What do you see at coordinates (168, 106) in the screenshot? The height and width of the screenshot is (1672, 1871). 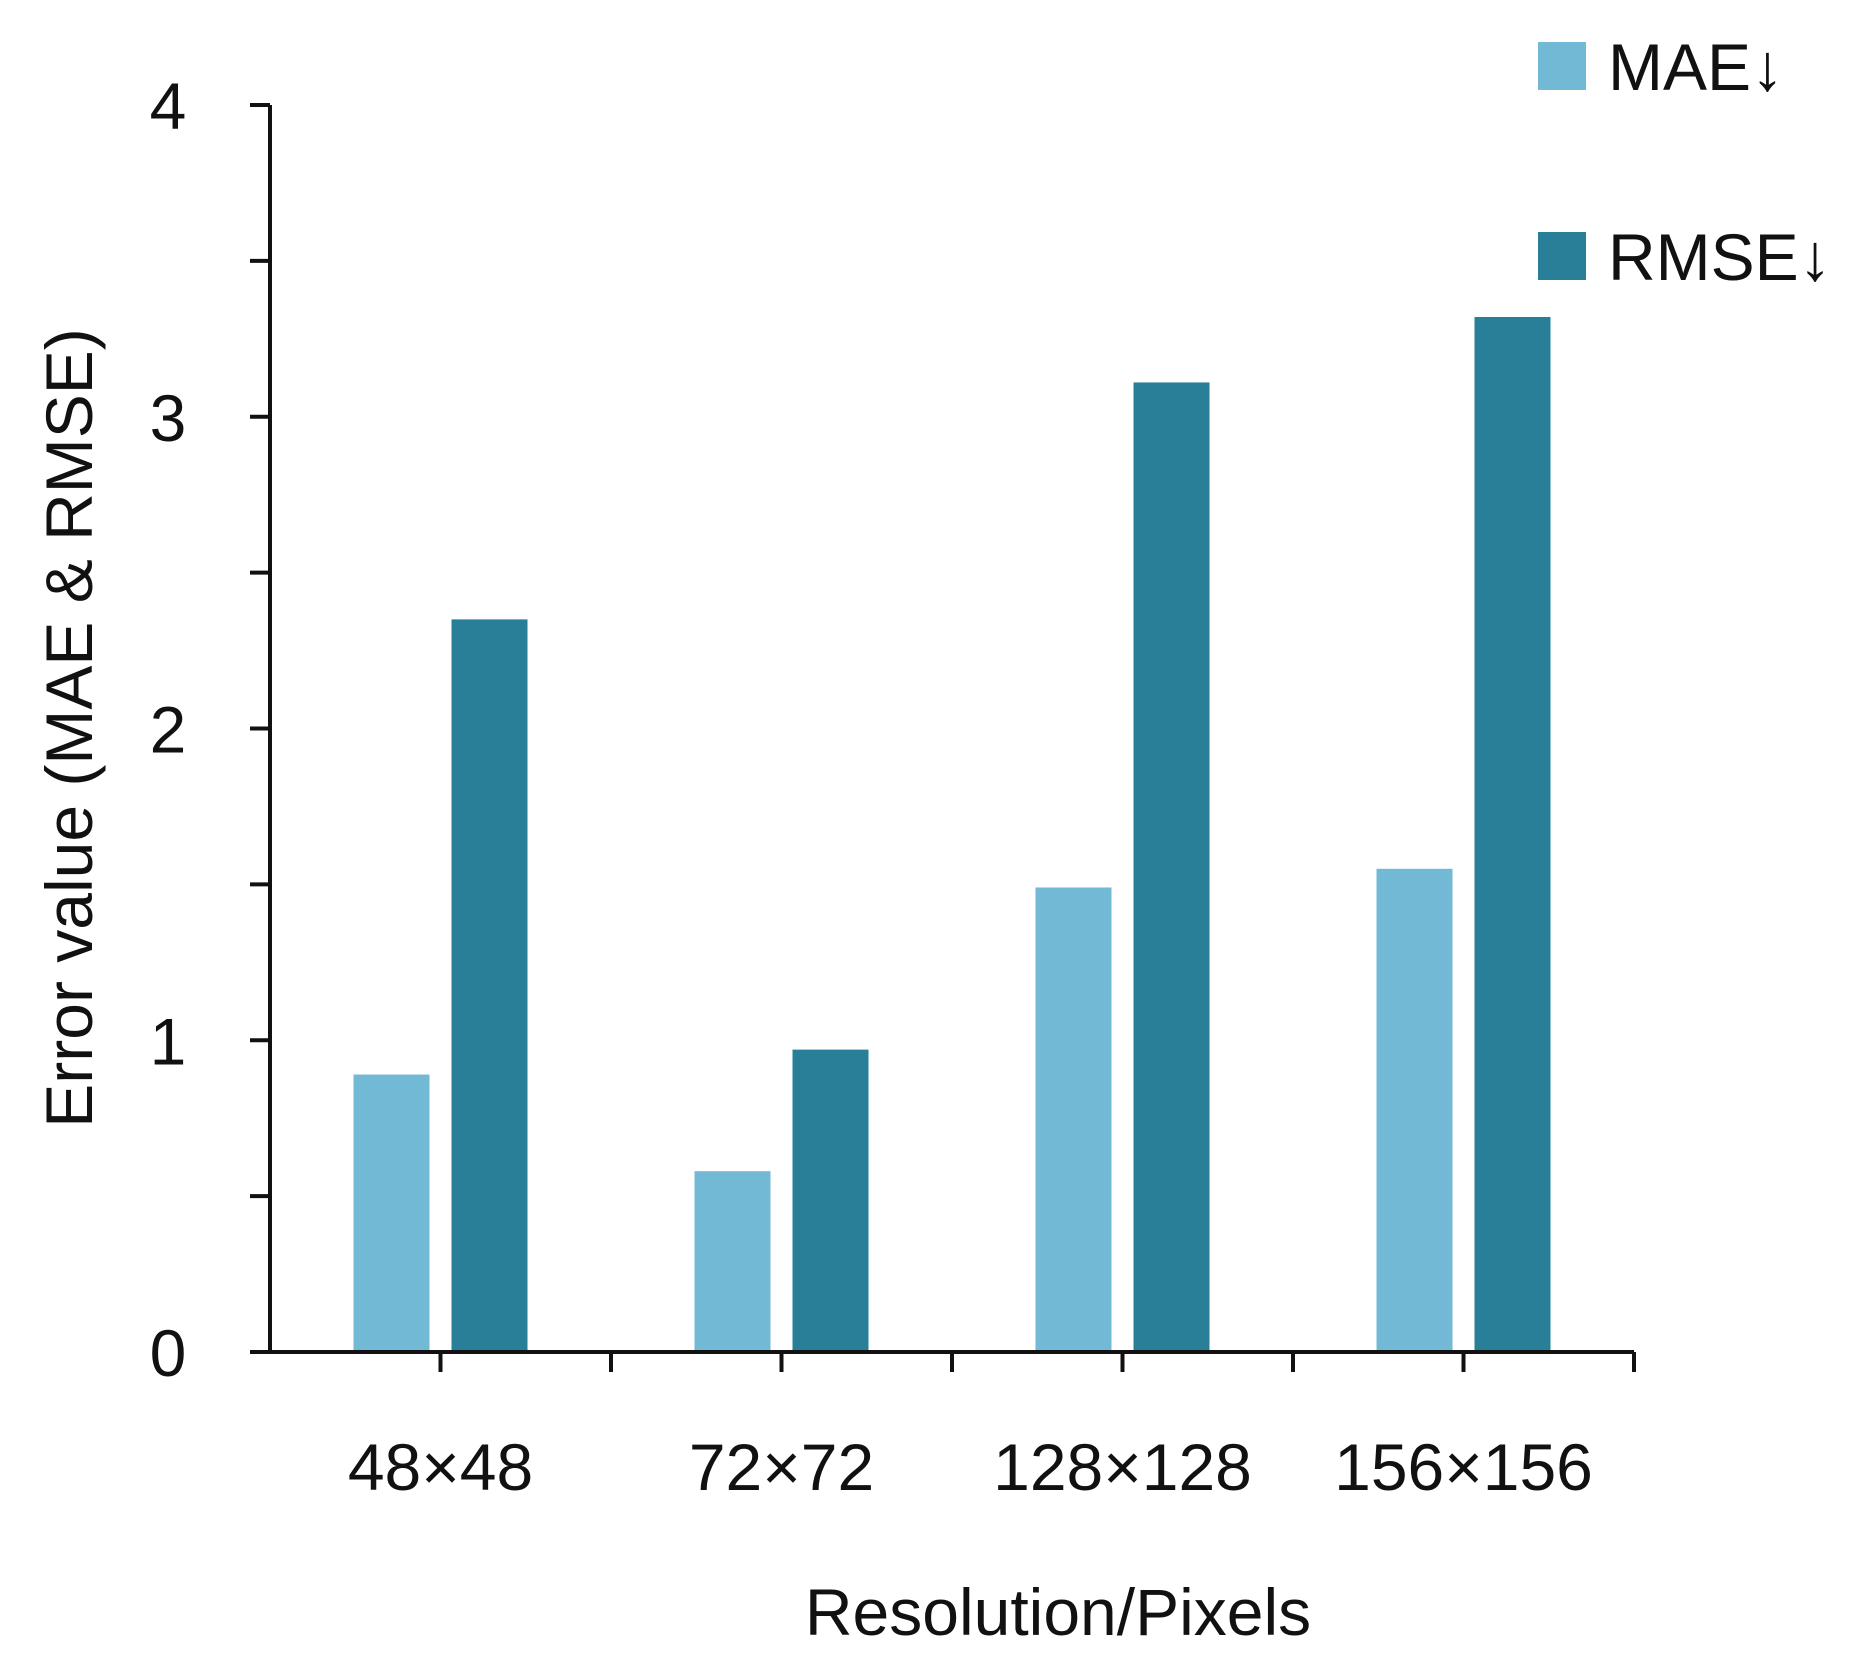 I see `y-tick-label: 4` at bounding box center [168, 106].